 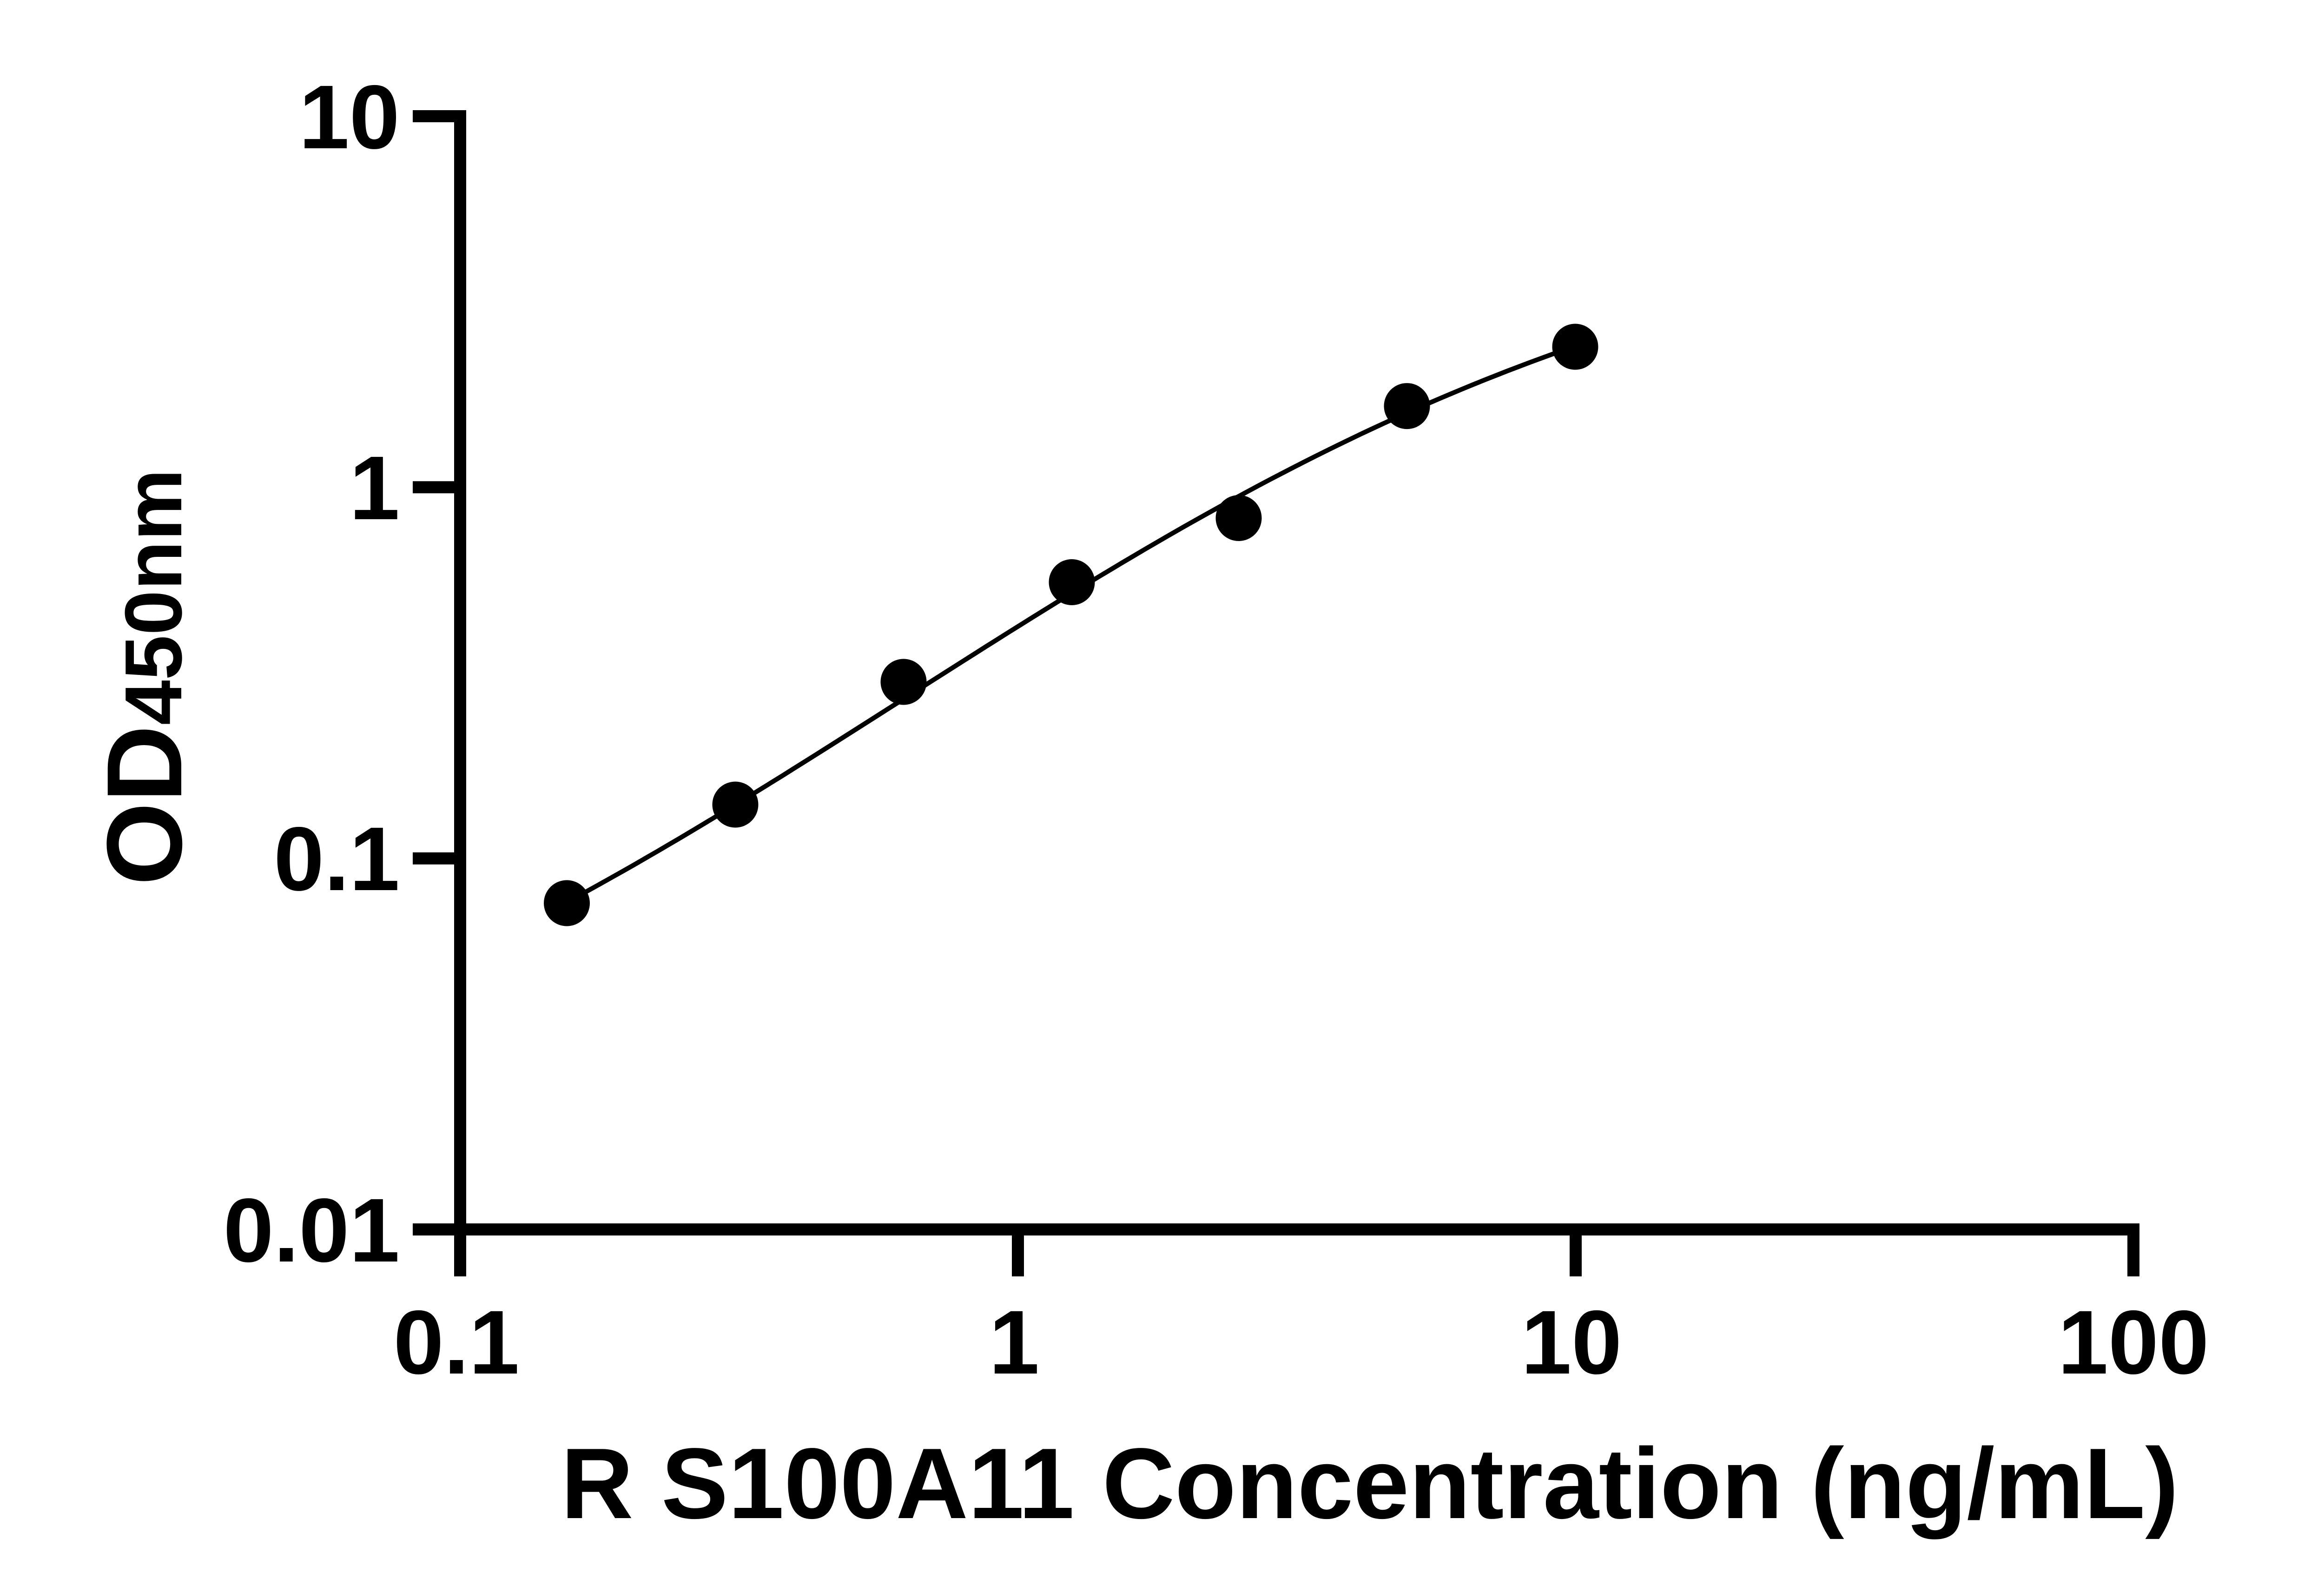 What do you see at coordinates (1370, 1483) in the screenshot?
I see `svg-text:R S100A11 Concentration (ng/mL: R S100A11 Concentration (ng/mL)` at bounding box center [1370, 1483].